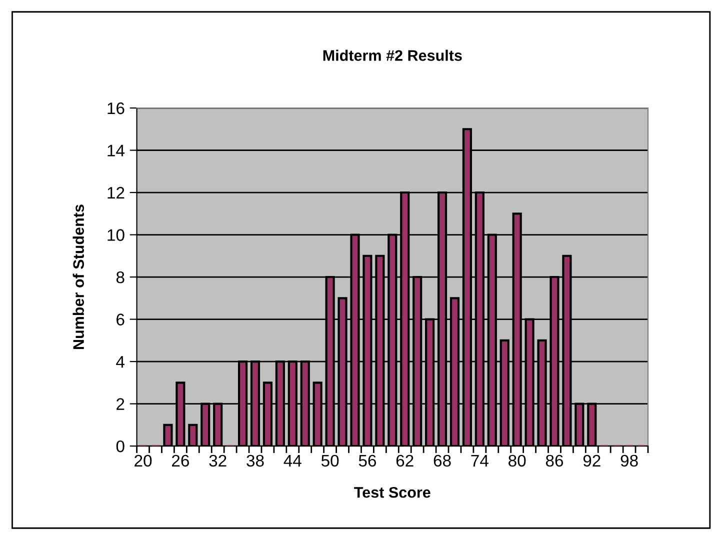  I want to click on y-tick-label: 8, so click(120, 277).